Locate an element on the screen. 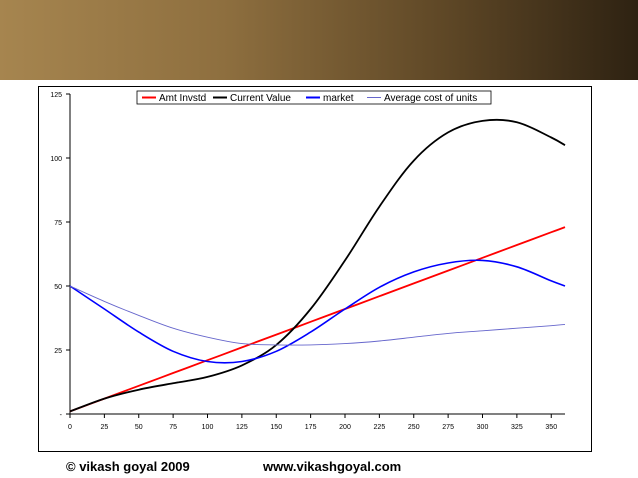 The width and height of the screenshot is (638, 478). x-tick-label: 150 is located at coordinates (276, 427).